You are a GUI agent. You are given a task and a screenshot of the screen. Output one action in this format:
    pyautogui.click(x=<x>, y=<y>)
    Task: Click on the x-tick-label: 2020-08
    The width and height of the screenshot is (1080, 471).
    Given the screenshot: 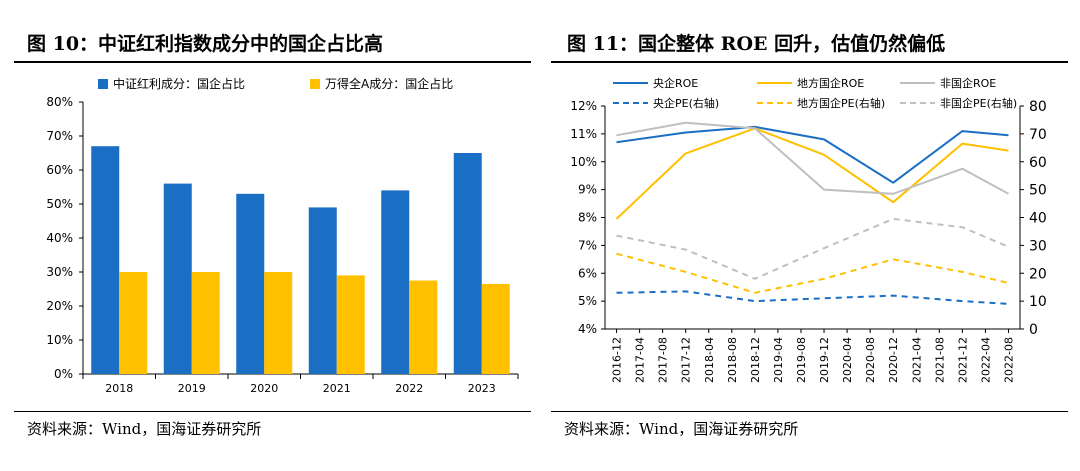 What is the action you would take?
    pyautogui.click(x=870, y=360)
    